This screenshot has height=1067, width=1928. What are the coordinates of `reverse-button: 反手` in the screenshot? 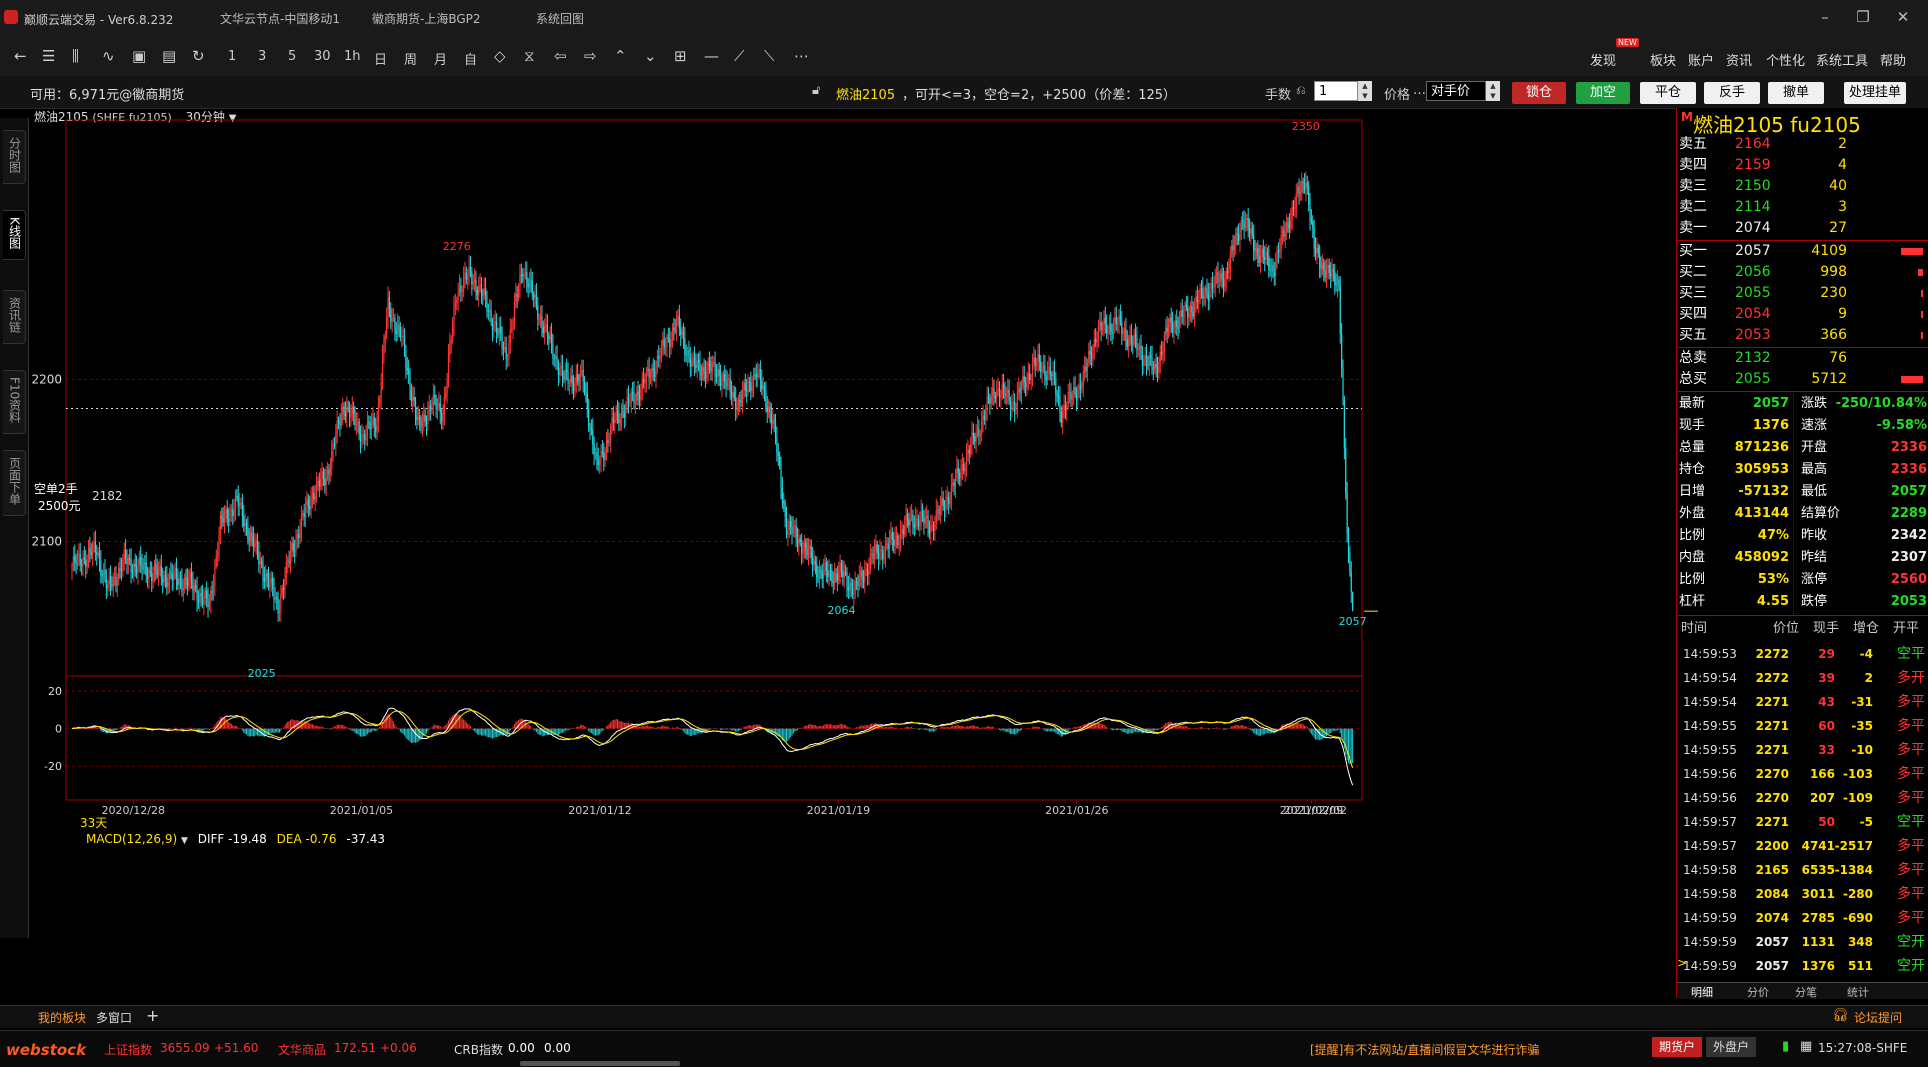 It's located at (1732, 93).